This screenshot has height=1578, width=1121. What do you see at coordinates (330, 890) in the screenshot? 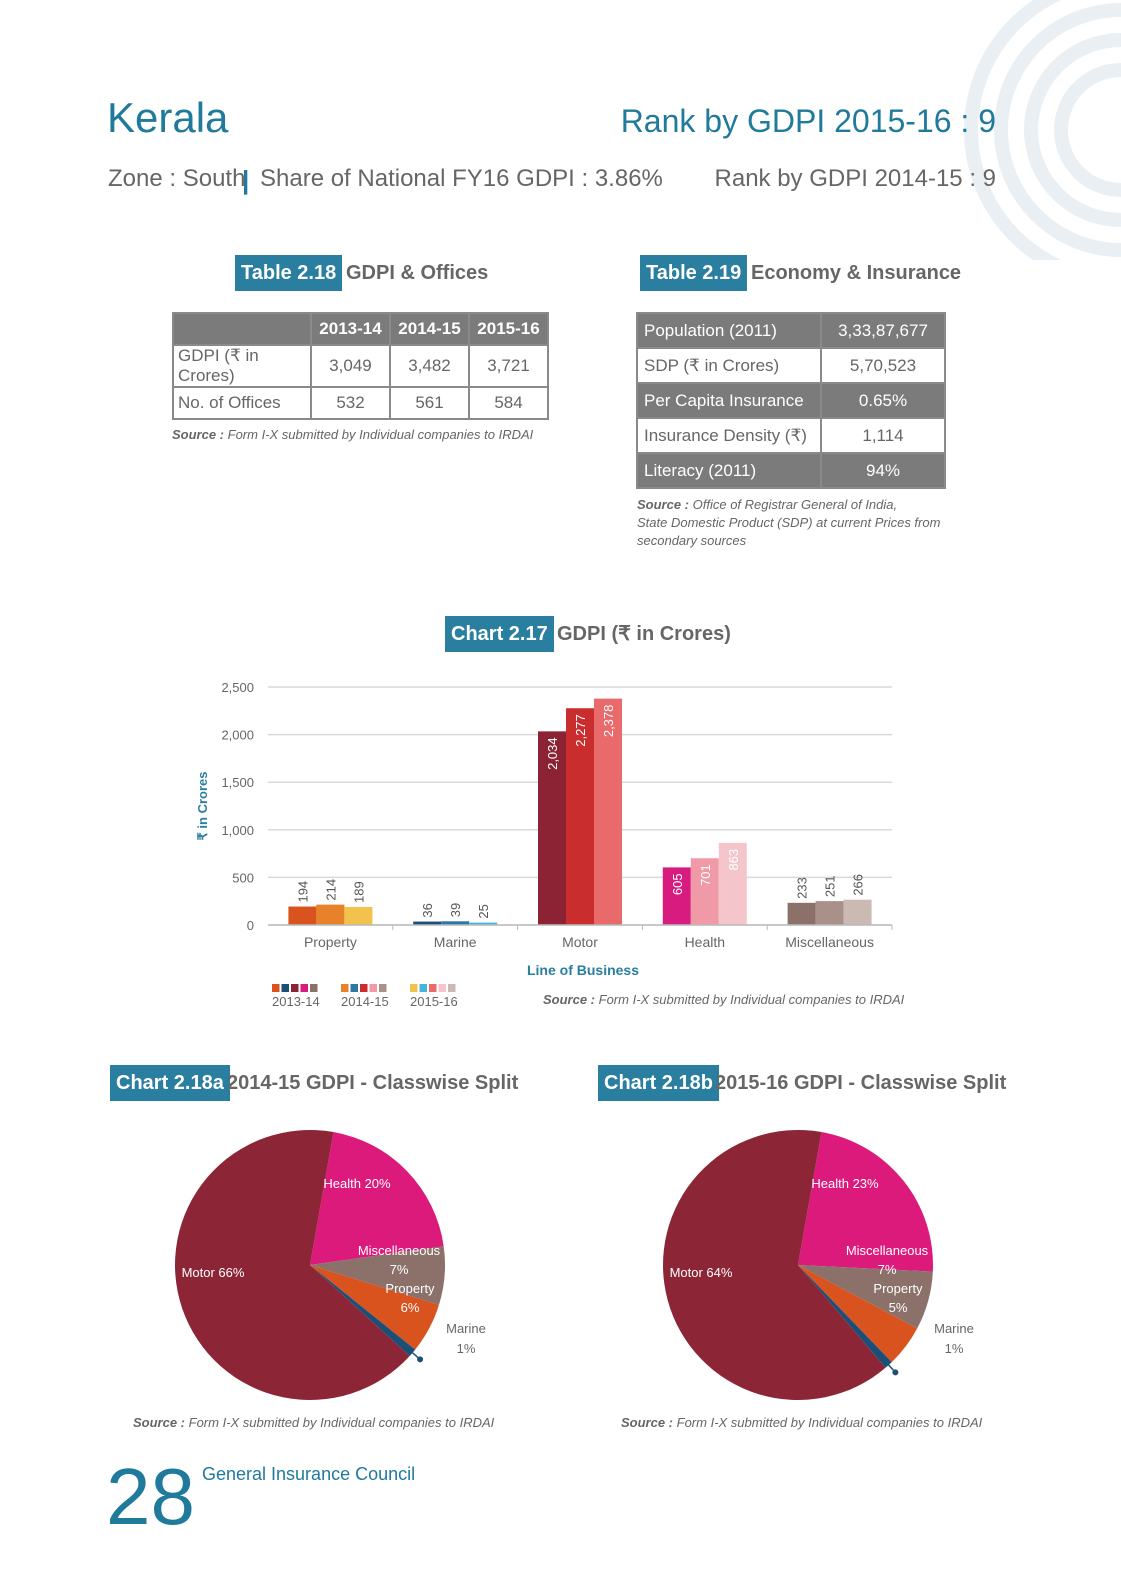
I see `data-label: 214` at bounding box center [330, 890].